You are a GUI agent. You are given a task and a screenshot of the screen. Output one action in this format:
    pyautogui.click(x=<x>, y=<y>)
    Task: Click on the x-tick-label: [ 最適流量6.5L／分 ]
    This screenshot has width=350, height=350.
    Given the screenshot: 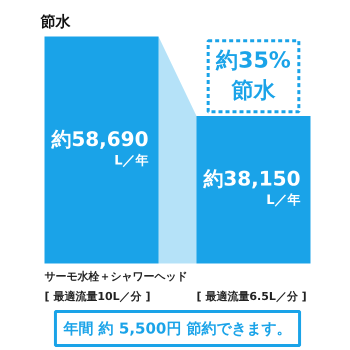 What is the action you would take?
    pyautogui.click(x=251, y=296)
    